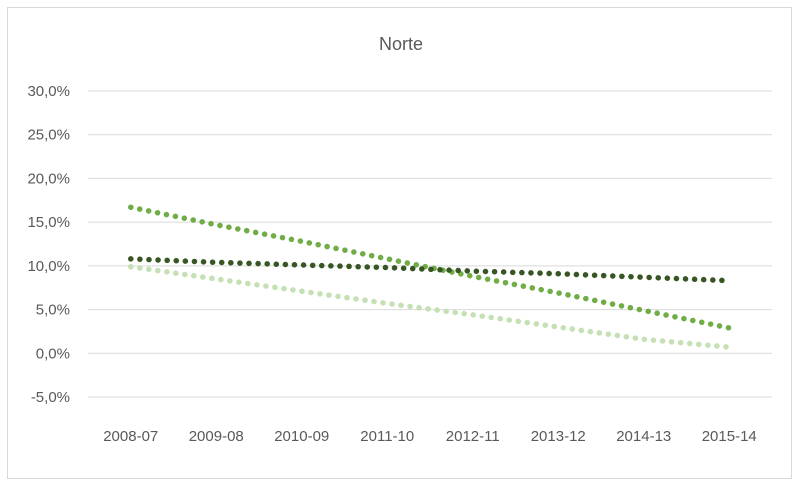  I want to click on x-tick-label: 2008-07, so click(130, 436).